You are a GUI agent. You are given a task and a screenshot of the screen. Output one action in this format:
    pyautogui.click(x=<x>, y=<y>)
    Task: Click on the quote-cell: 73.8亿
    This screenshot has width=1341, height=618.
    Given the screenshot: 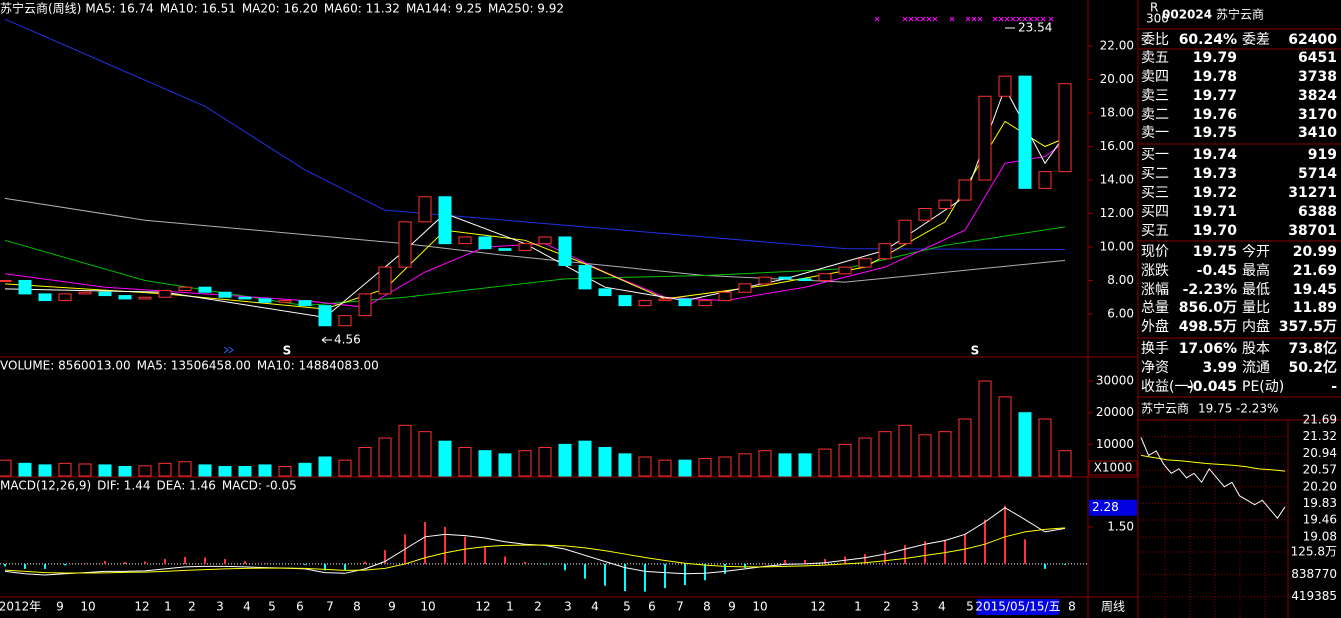 What is the action you would take?
    pyautogui.click(x=1312, y=348)
    